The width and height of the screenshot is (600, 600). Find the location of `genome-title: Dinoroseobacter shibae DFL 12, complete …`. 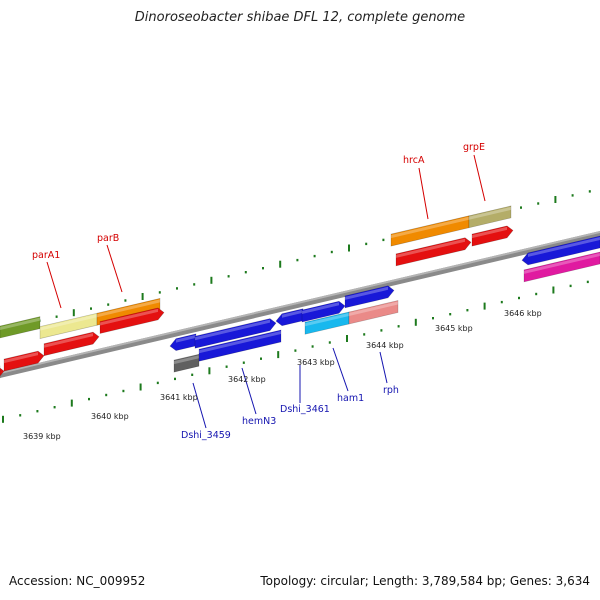

genome-title: Dinoroseobacter shibae DFL 12, complete … is located at coordinates (300, 17).